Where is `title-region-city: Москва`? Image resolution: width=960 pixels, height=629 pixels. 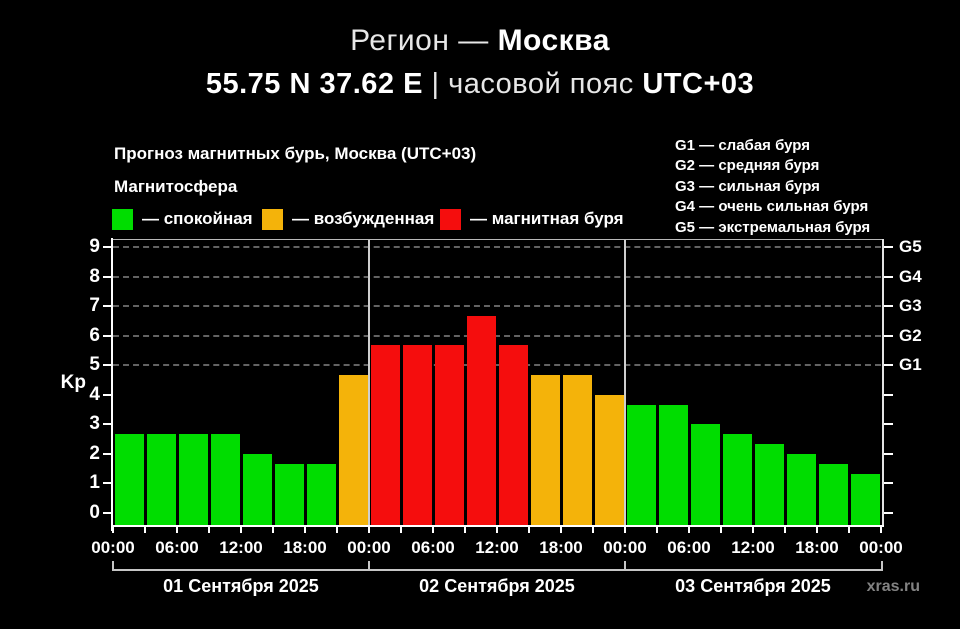
title-region-city: Москва is located at coordinates (553, 40).